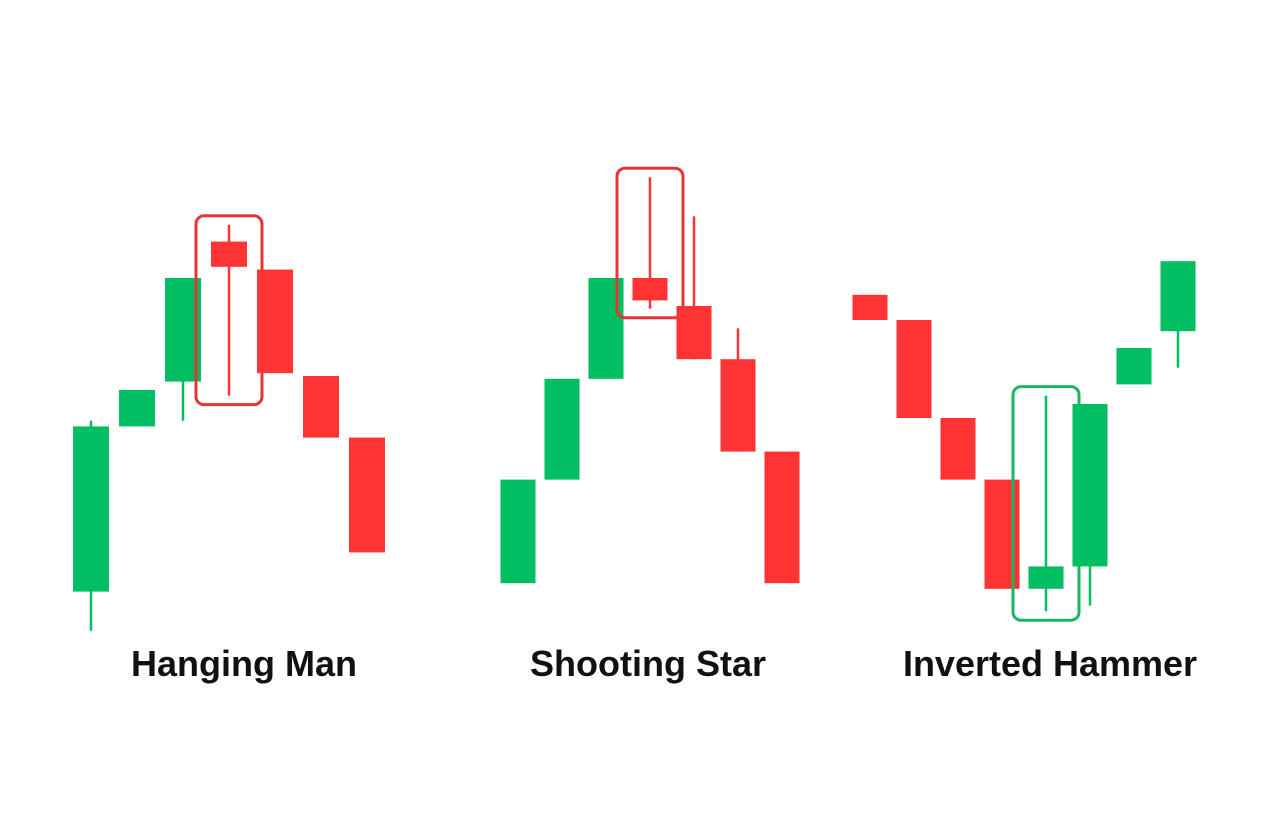 The width and height of the screenshot is (1280, 828). Describe the element at coordinates (367, 495) in the screenshot. I see `hanging-man-candle-7-bearish` at that location.